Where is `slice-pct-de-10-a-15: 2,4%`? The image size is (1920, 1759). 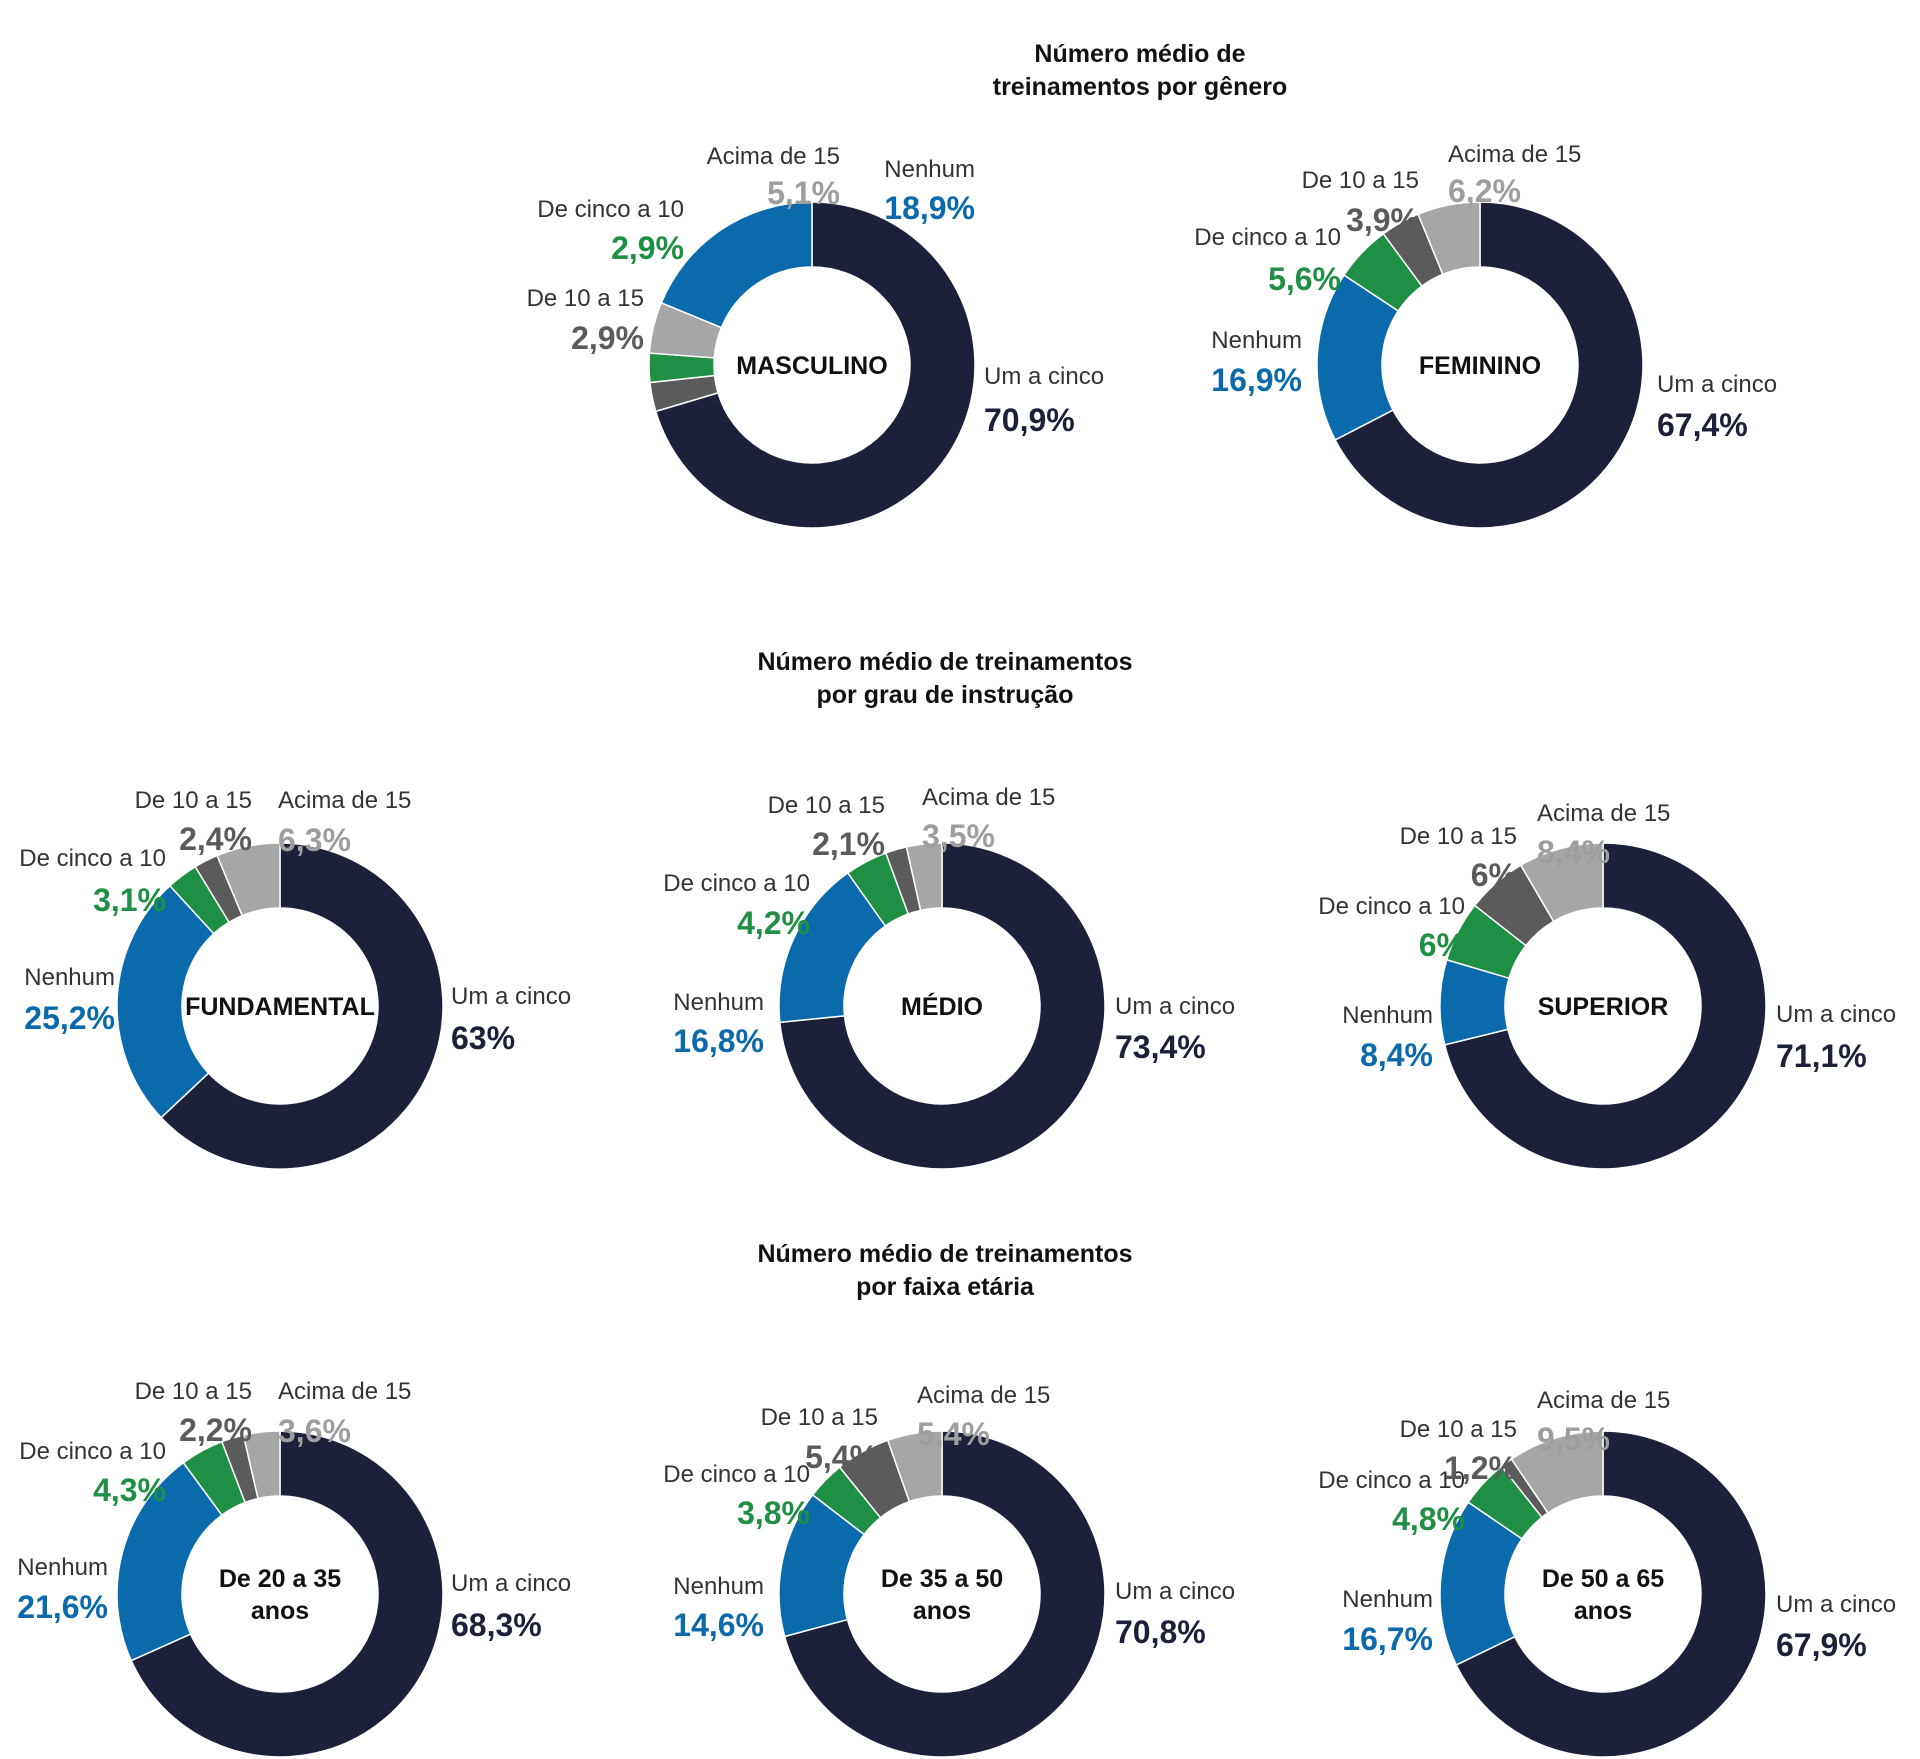 slice-pct-de-10-a-15: 2,4% is located at coordinates (215, 839).